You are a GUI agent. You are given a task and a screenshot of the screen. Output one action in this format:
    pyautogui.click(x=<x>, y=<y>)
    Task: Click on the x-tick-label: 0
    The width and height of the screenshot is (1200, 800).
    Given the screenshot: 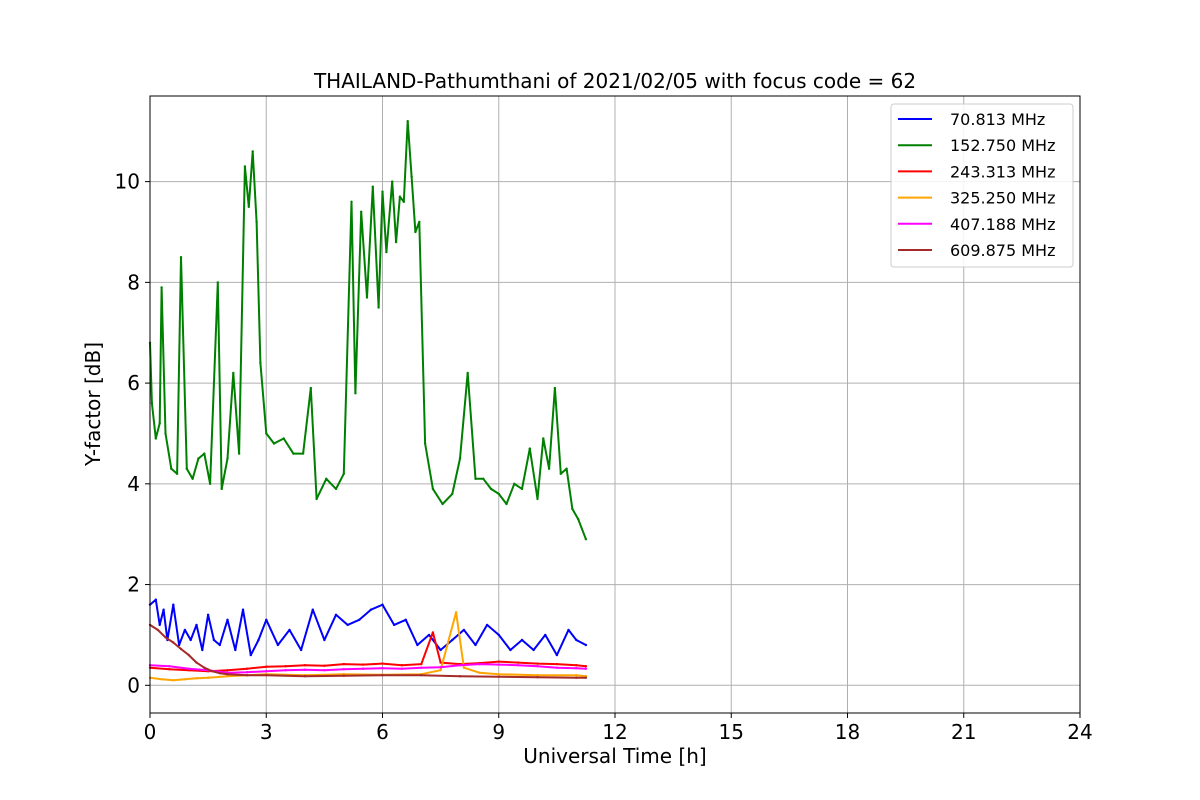 What is the action you would take?
    pyautogui.click(x=150, y=732)
    